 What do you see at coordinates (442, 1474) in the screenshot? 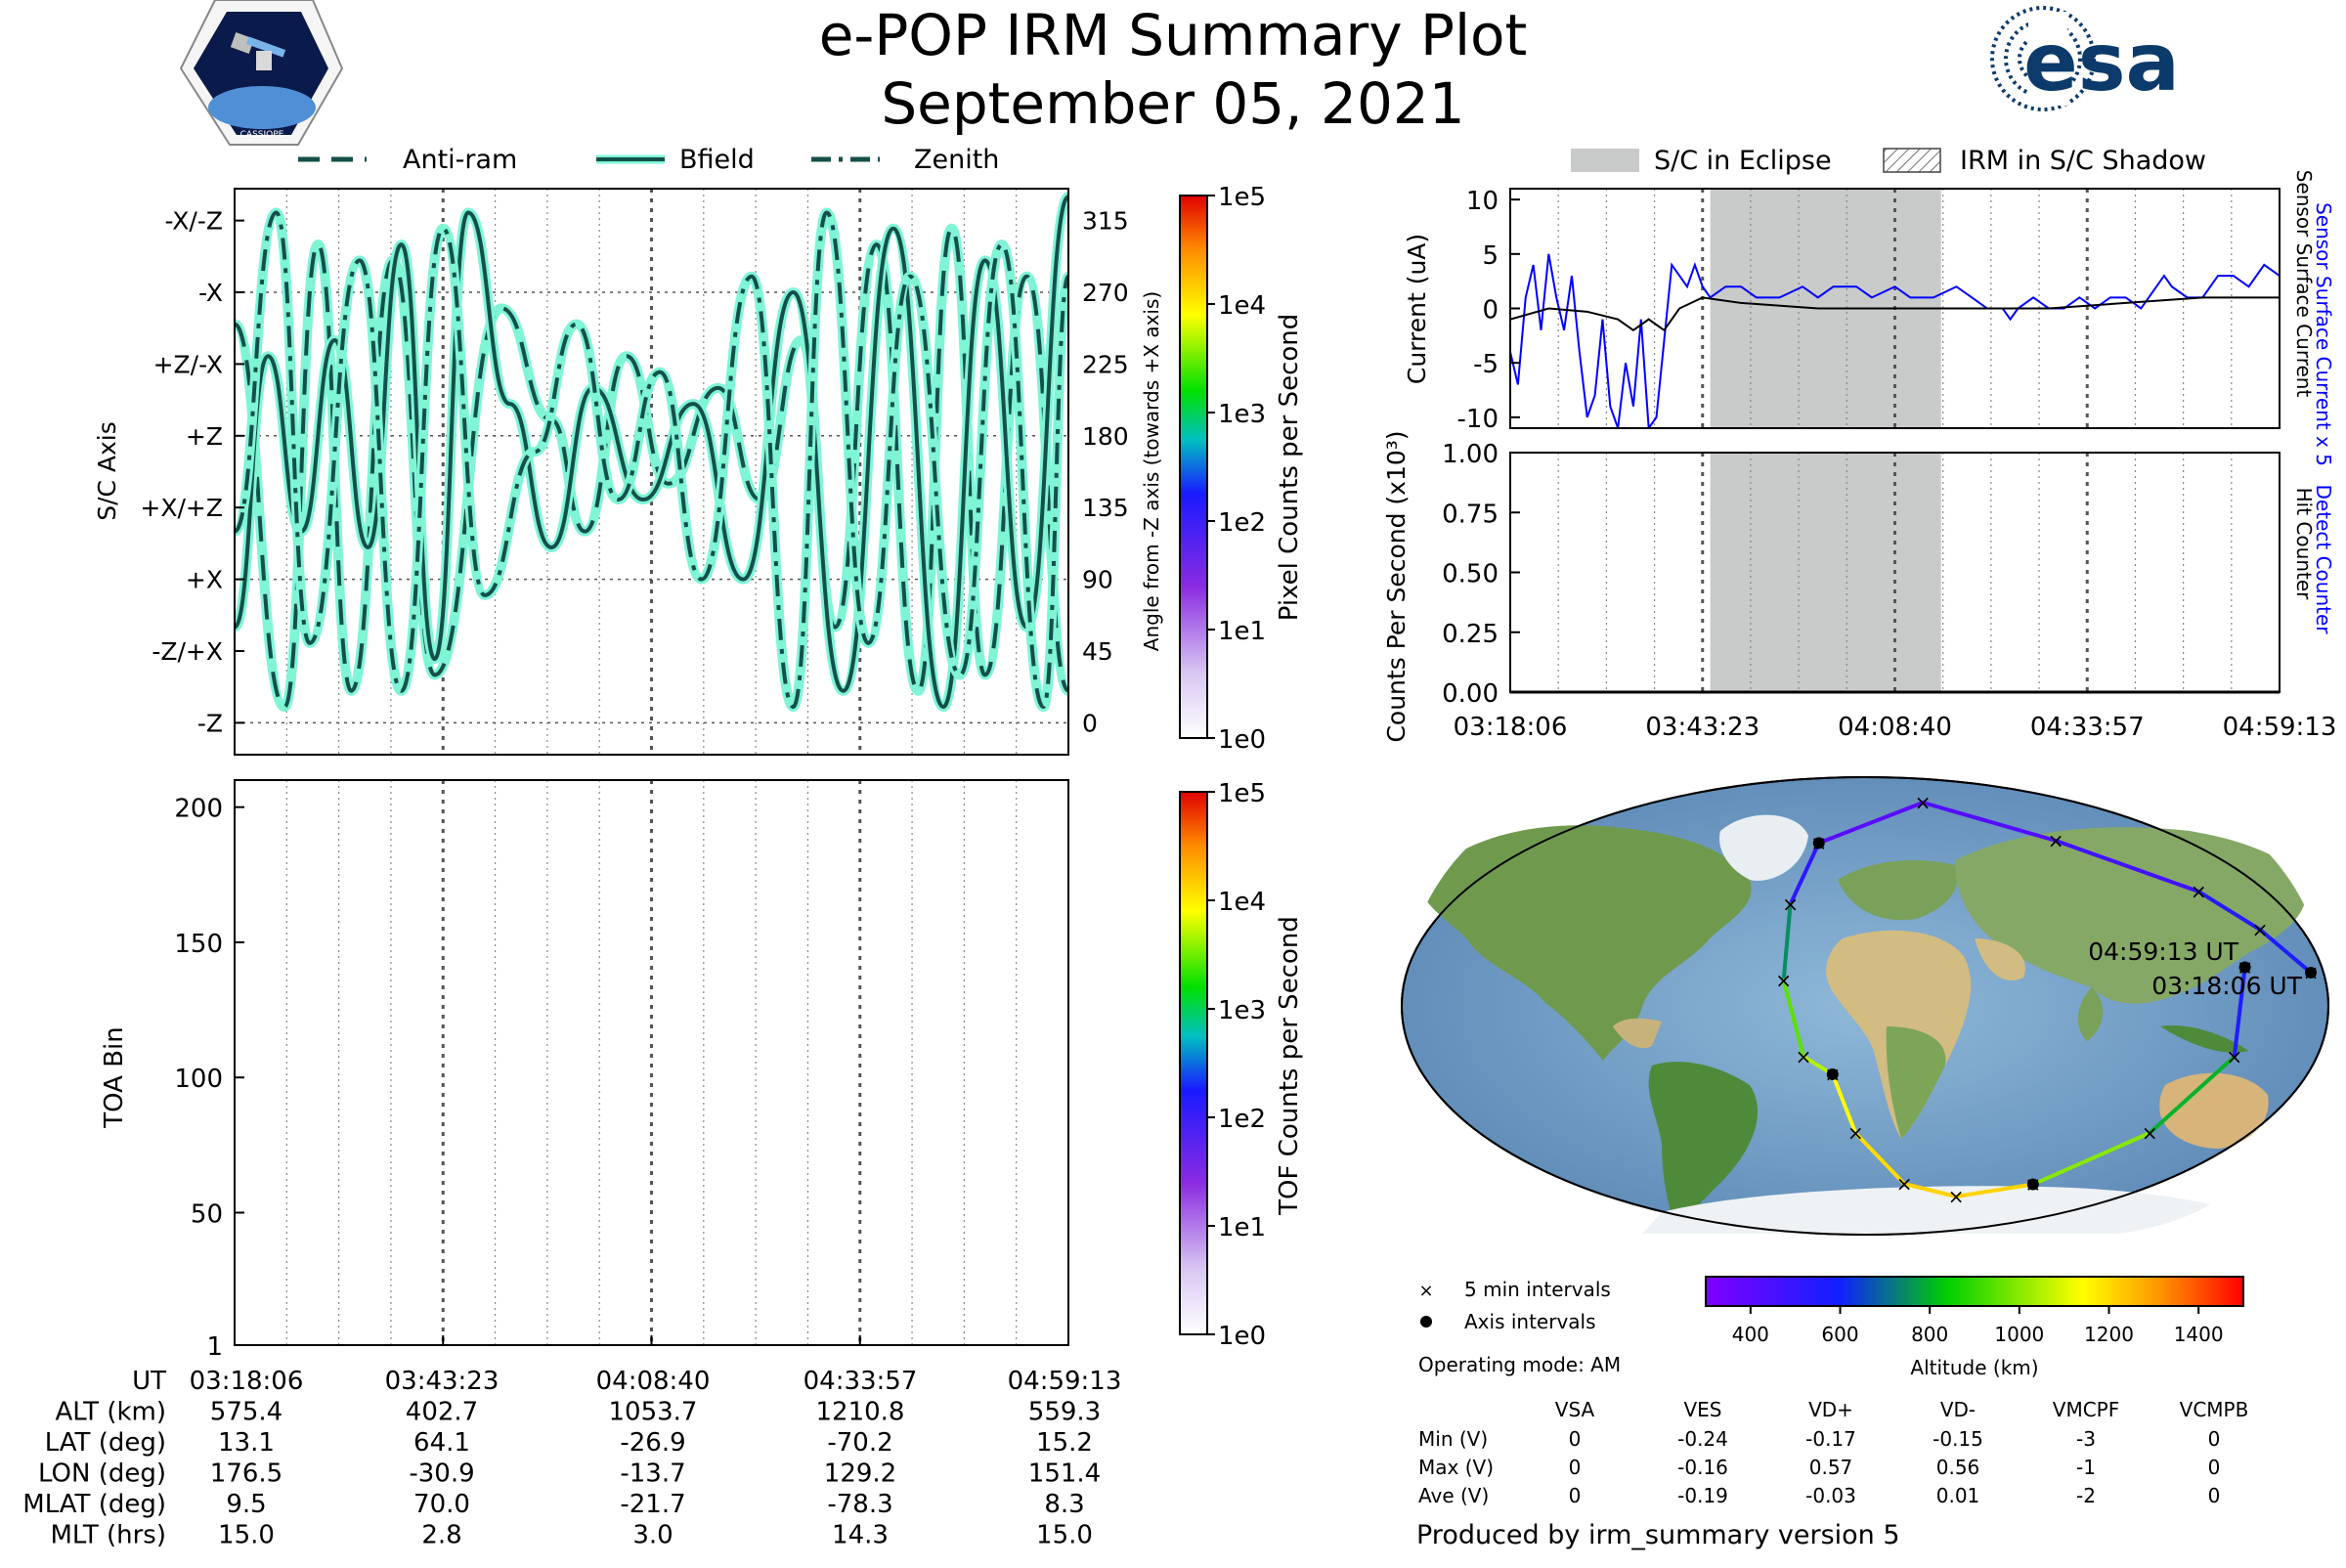
I see `ut-table-cell: -30.9` at bounding box center [442, 1474].